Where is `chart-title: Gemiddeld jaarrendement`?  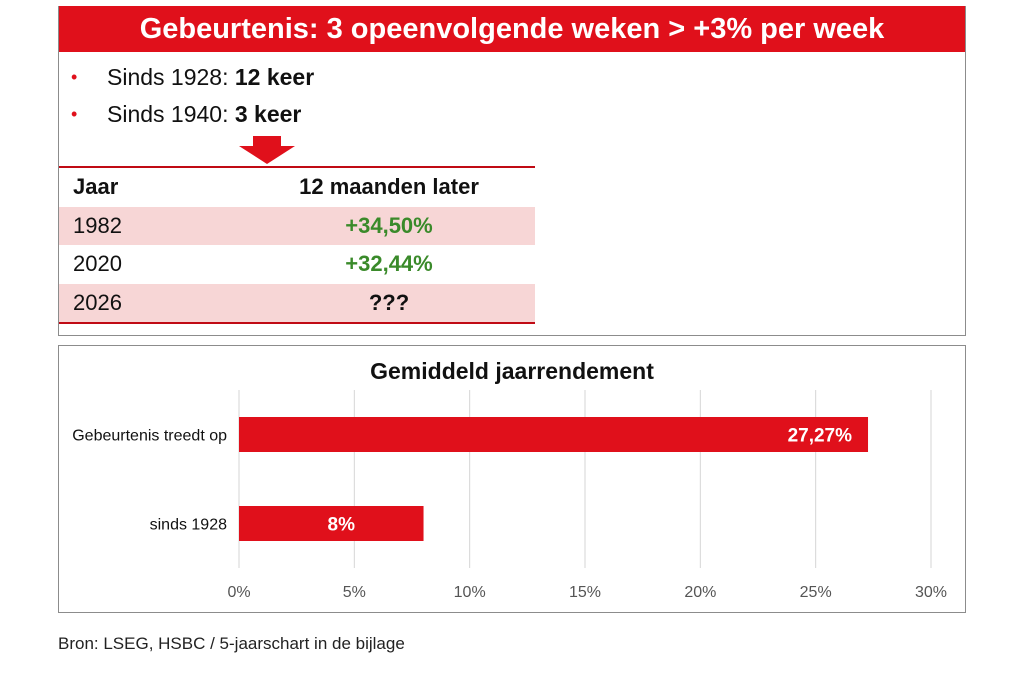
chart-title: Gemiddeld jaarrendement is located at coordinates (512, 371).